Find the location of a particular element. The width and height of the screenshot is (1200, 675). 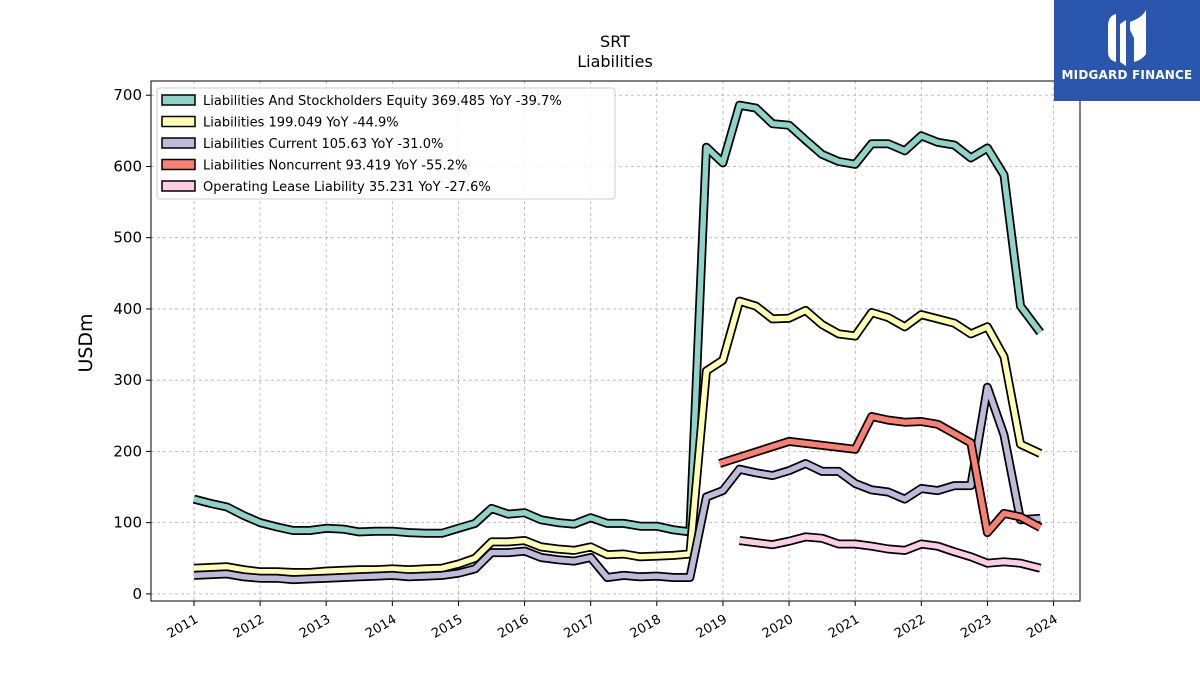

y-tick-label: 300 is located at coordinates (127, 380).